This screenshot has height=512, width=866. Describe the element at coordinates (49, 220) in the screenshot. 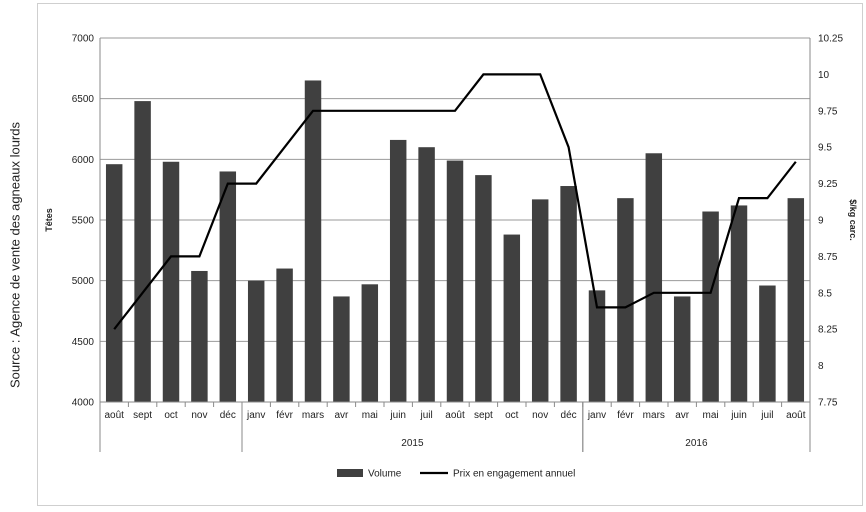

I see `y-left-axis-title: Têtes` at that location.